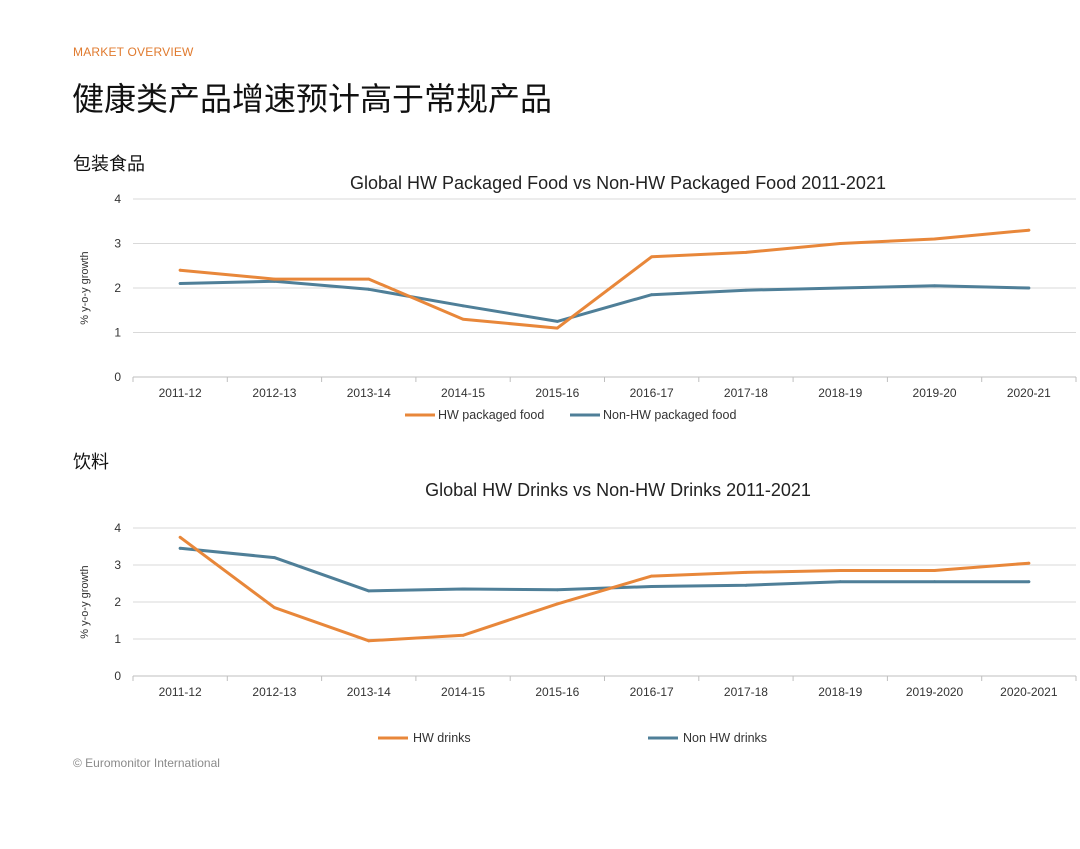  I want to click on legend-label: Non-HW packaged food, so click(669, 415).